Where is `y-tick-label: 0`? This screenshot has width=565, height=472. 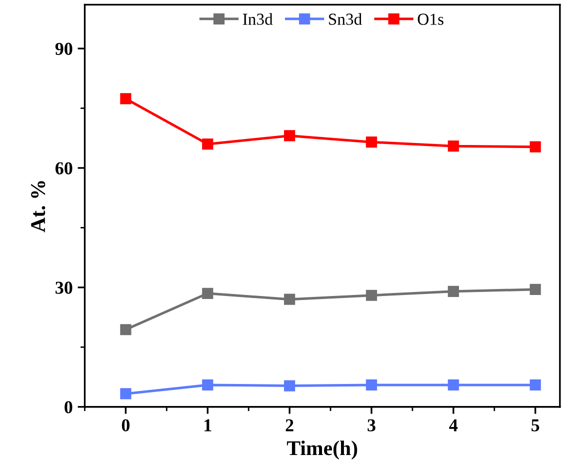 y-tick-label: 0 is located at coordinates (68, 407).